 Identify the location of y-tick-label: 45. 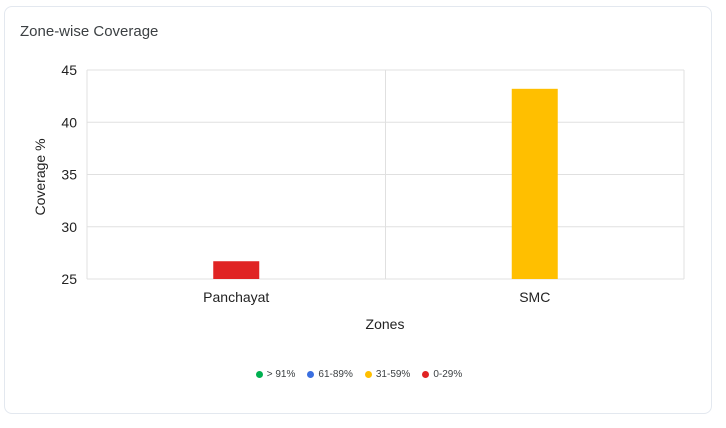
(69, 70).